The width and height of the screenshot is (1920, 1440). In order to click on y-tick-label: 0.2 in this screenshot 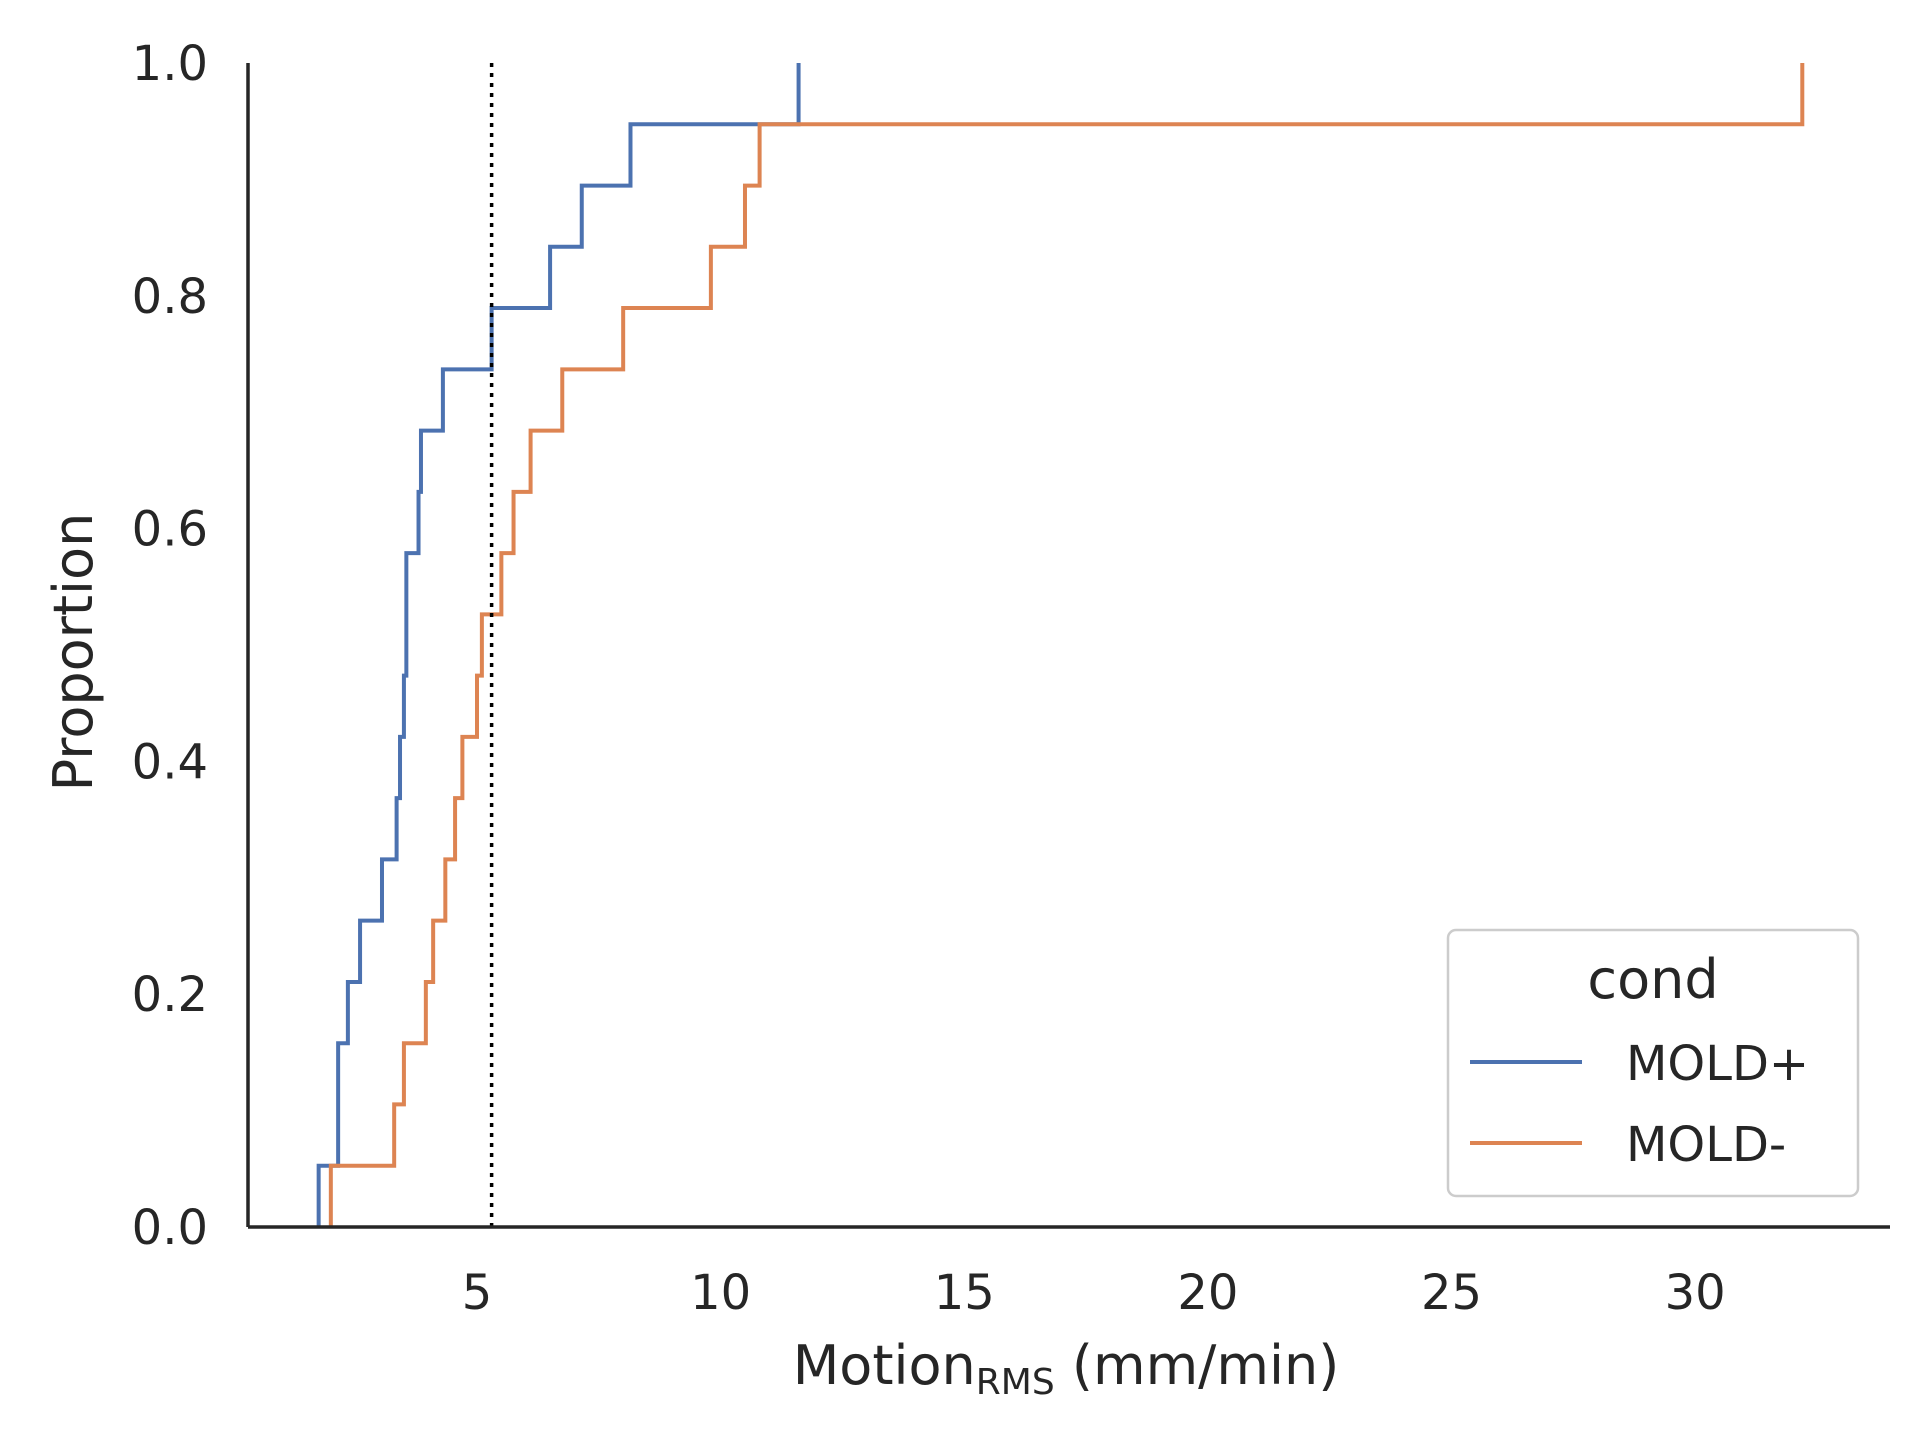, I will do `click(170, 995)`.